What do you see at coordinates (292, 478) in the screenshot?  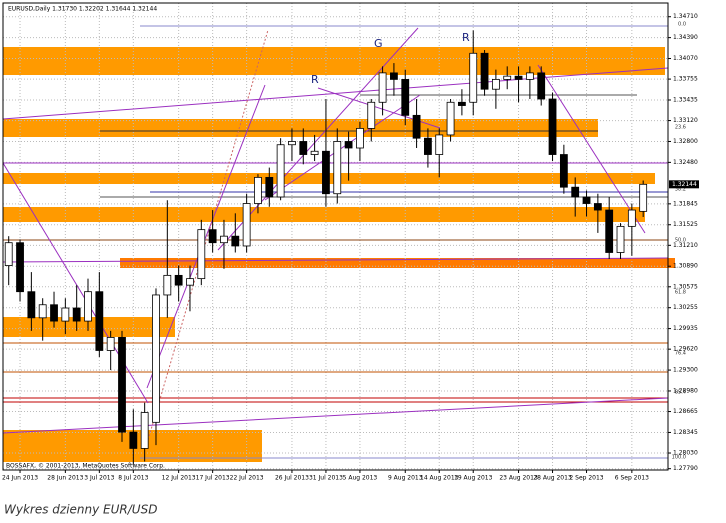 I see `x-tick-label: 26 Jul 2013` at bounding box center [292, 478].